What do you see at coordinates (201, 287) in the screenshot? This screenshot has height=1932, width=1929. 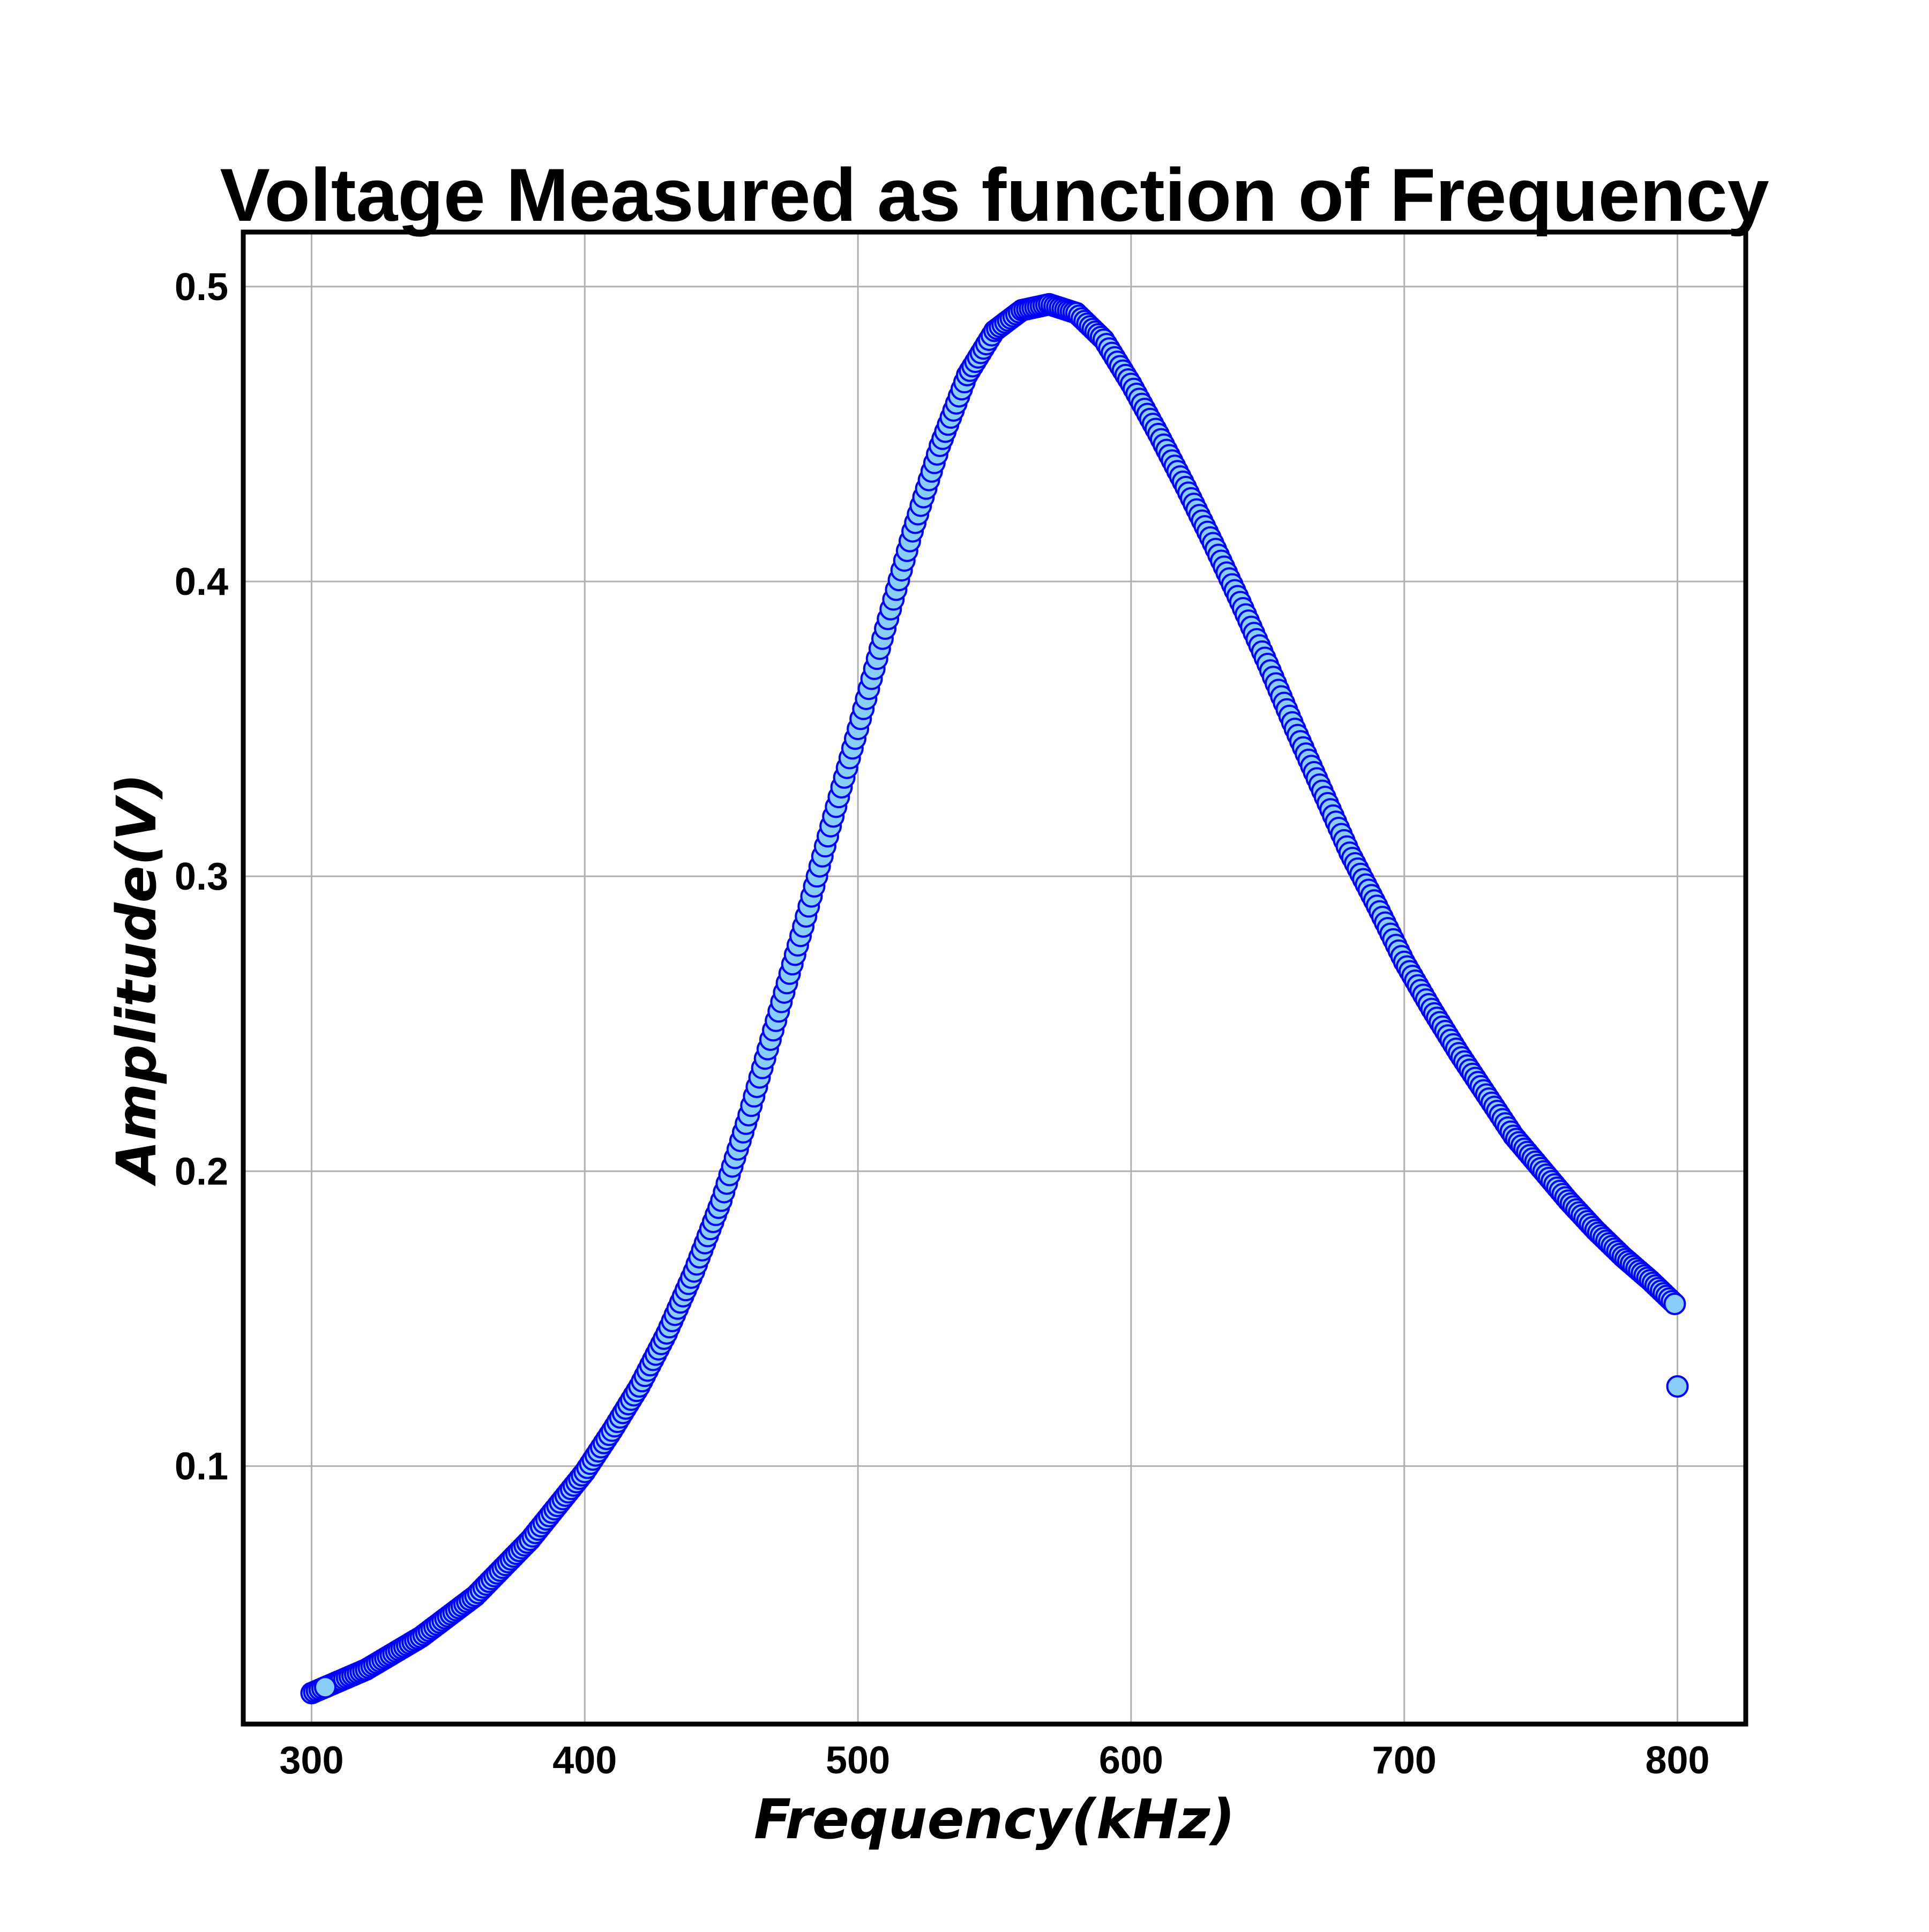 I see `y-tick-label: 0.5` at bounding box center [201, 287].